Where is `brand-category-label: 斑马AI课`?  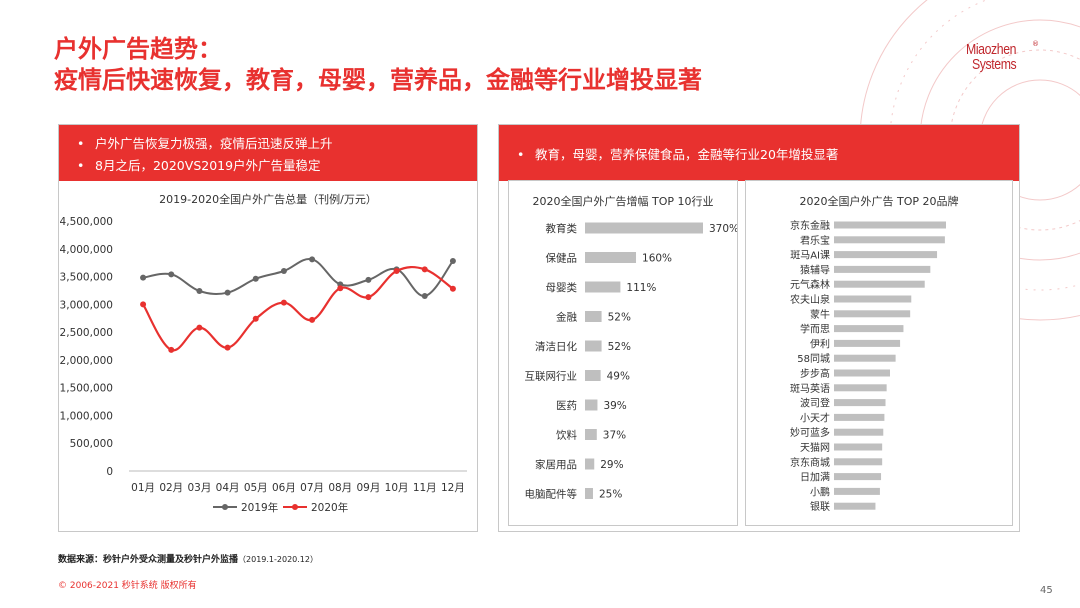
brand-category-label: 斑马AI课 is located at coordinates (810, 255).